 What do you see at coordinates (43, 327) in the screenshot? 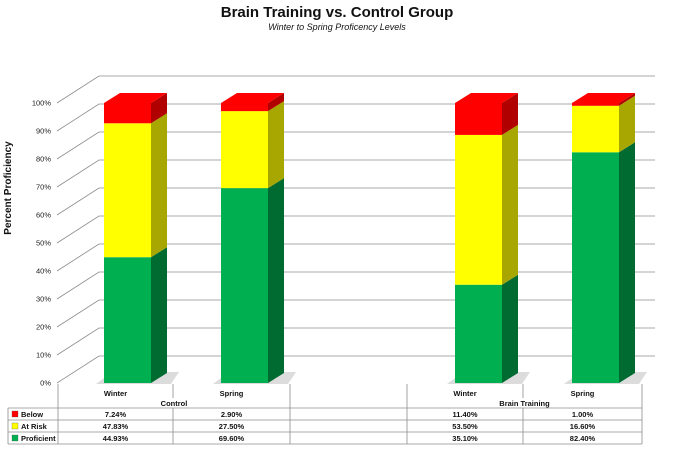
I see `y-tick-label: 20%` at bounding box center [43, 327].